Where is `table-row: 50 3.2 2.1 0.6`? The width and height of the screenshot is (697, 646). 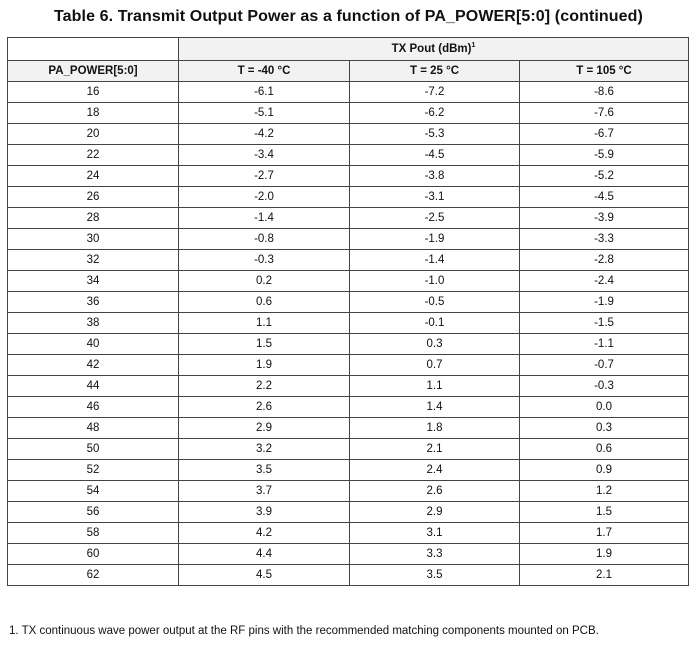
table-row: 50 3.2 2.1 0.6 is located at coordinates (348, 449).